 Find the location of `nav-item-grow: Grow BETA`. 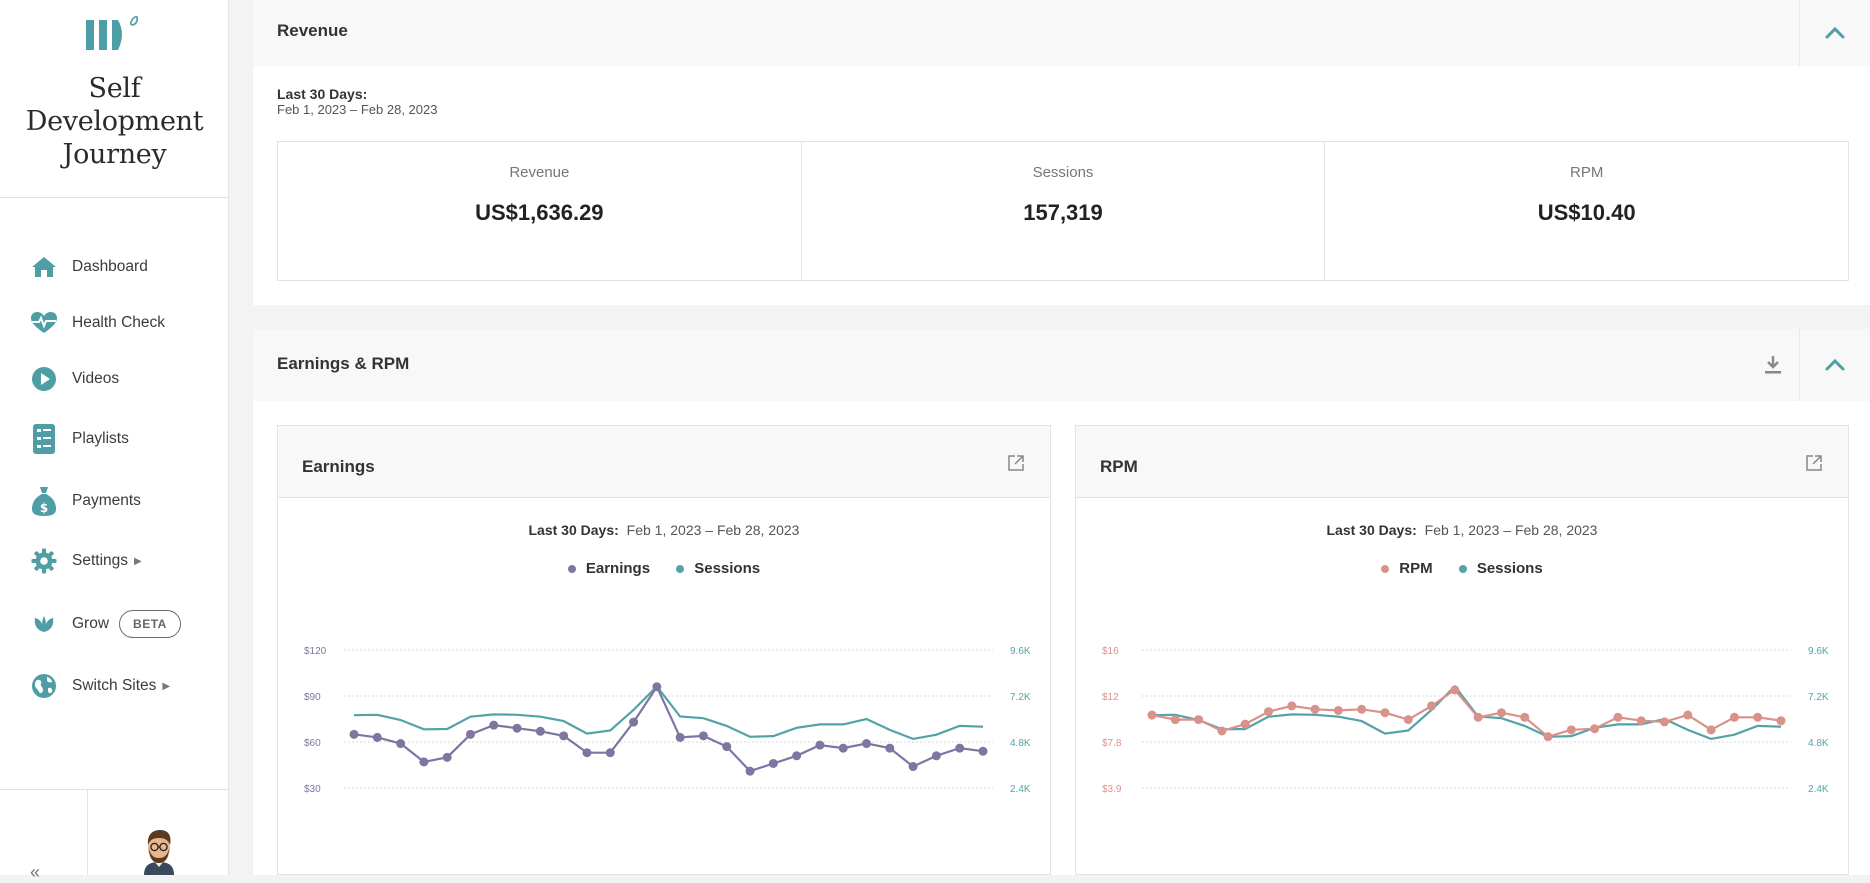

nav-item-grow: Grow BETA is located at coordinates (105, 624).